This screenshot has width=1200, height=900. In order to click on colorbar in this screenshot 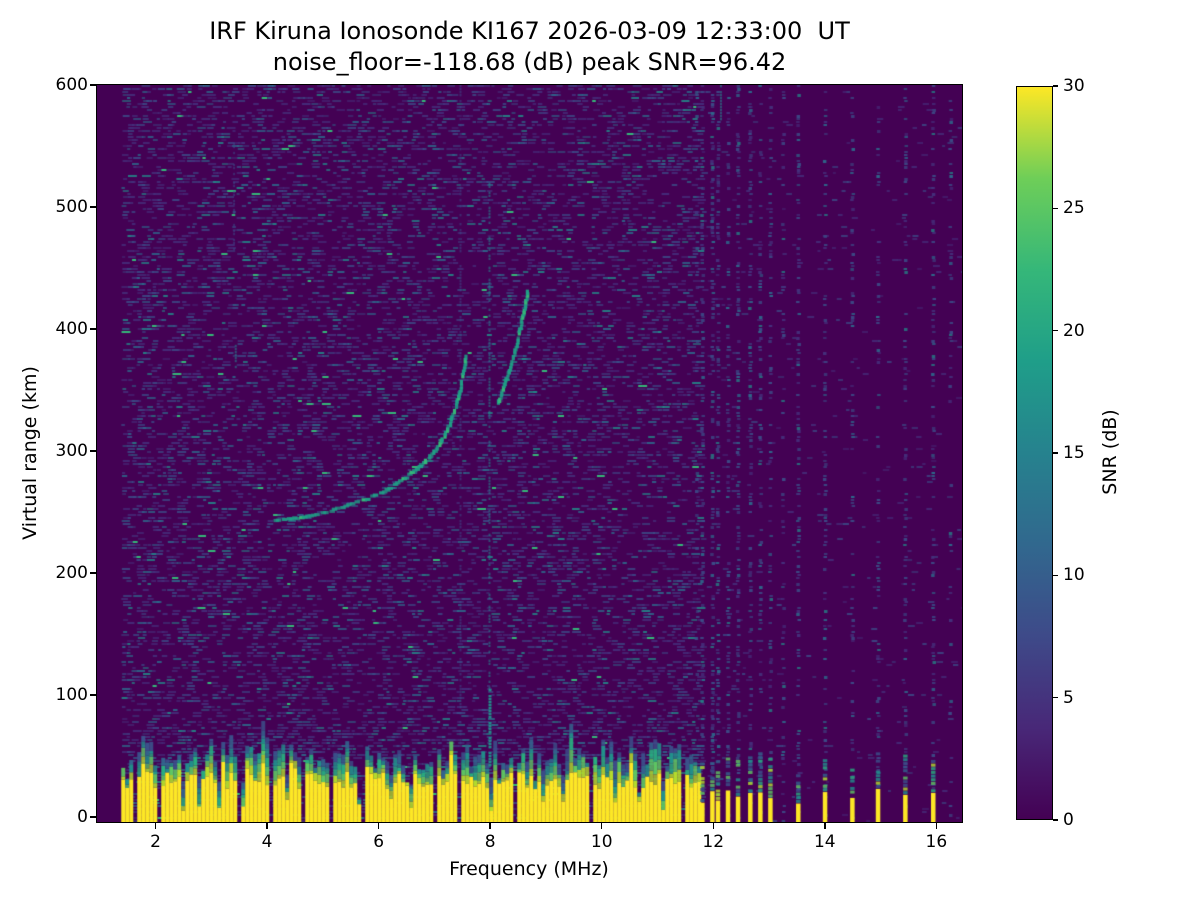, I will do `click(1034, 453)`.